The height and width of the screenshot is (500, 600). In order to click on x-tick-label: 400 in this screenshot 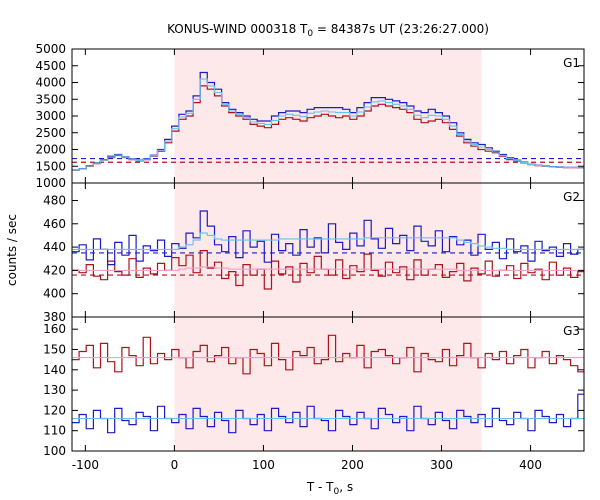, I will do `click(530, 465)`.